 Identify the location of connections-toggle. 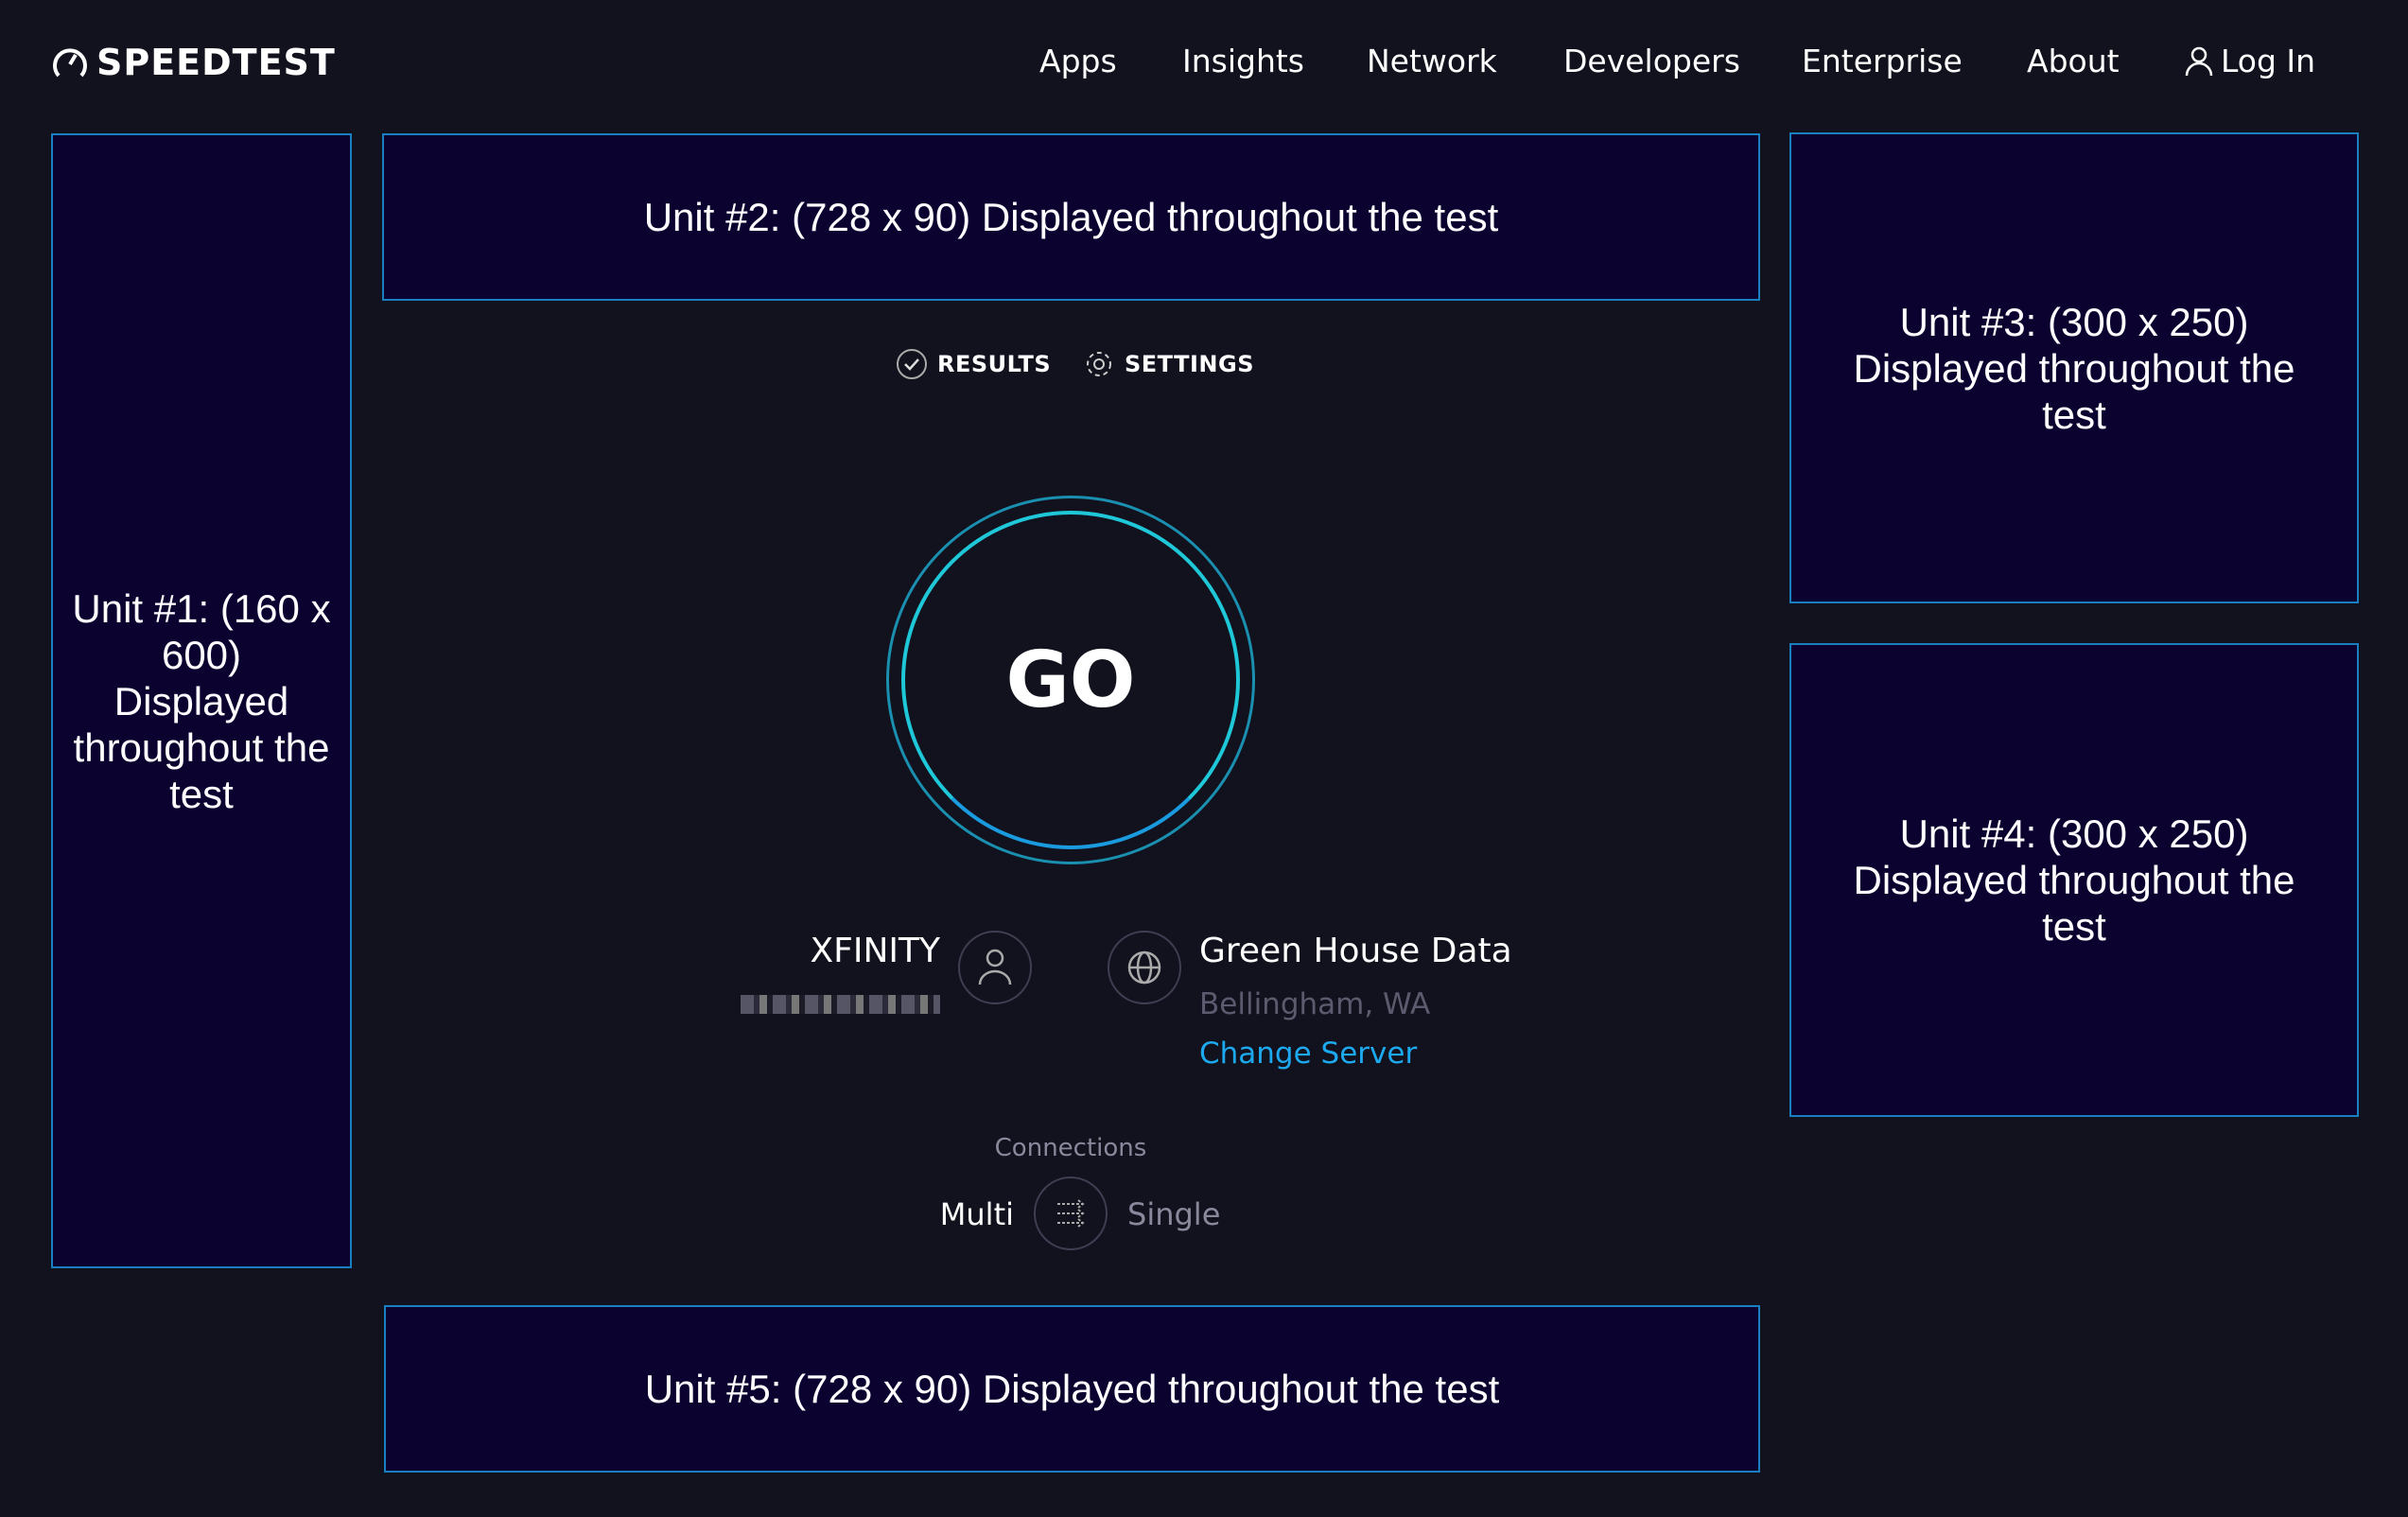
(1071, 1213).